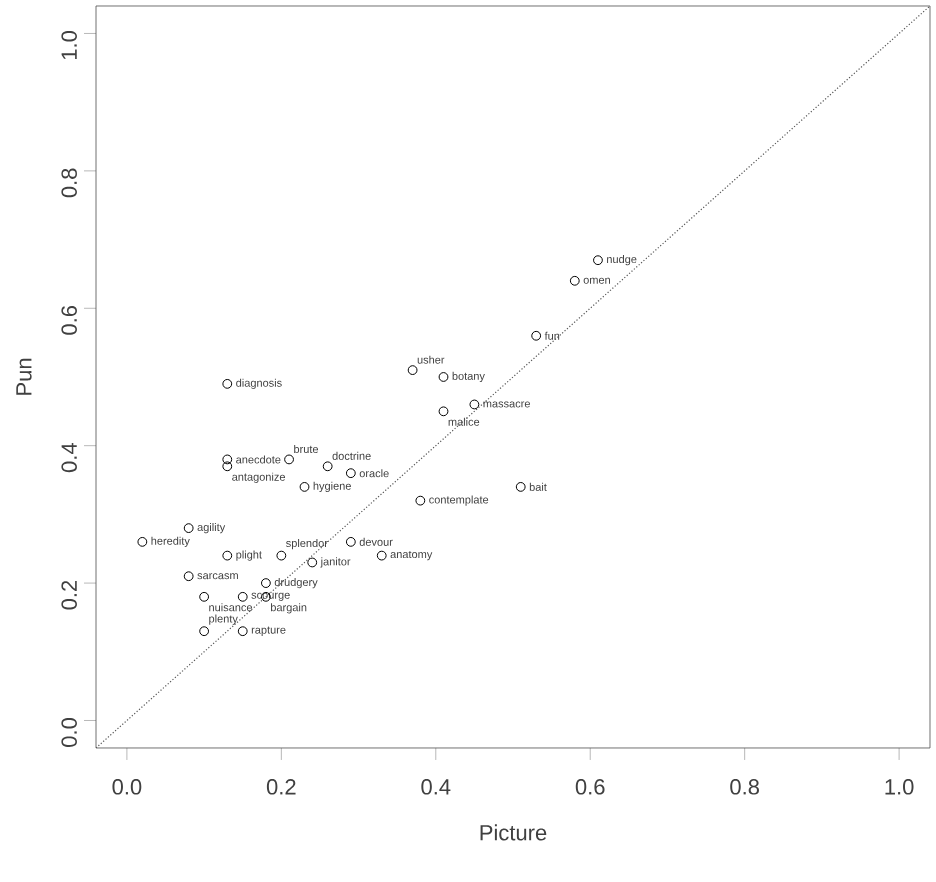 The image size is (936, 882). Describe the element at coordinates (127, 787) in the screenshot. I see `x-tick-label: 0.0` at that location.